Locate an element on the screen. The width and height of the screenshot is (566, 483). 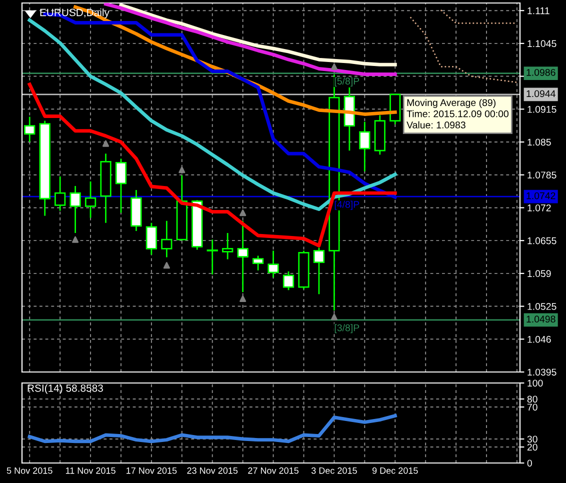
y-tick-label: 1.1045 is located at coordinates (542, 44).